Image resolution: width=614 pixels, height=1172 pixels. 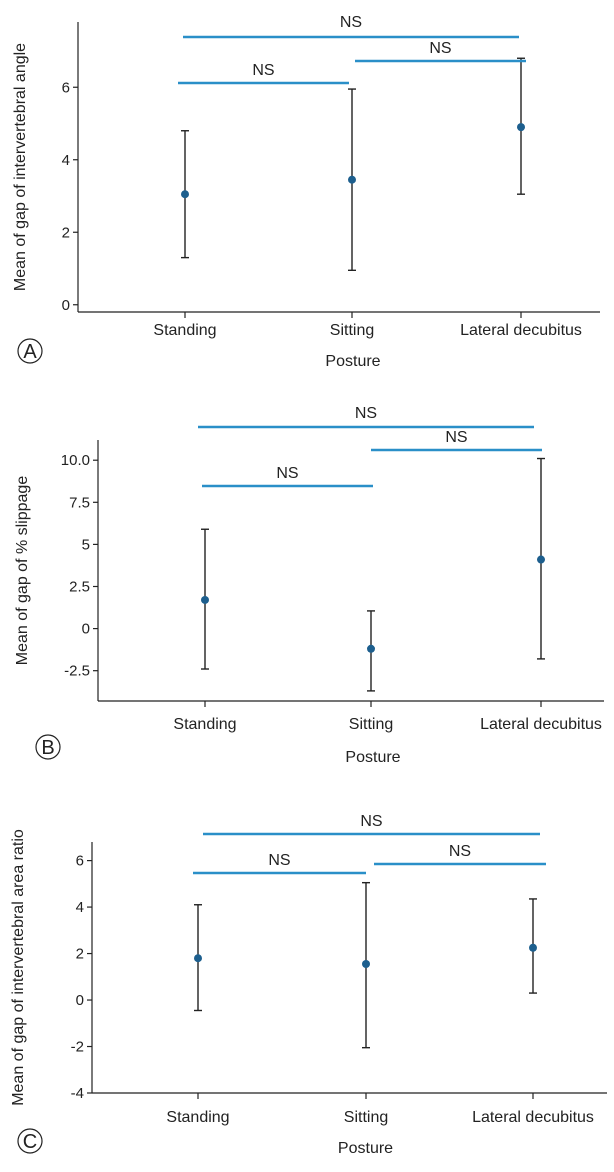 What do you see at coordinates (79, 502) in the screenshot?
I see `y-tick-label: 7.5` at bounding box center [79, 502].